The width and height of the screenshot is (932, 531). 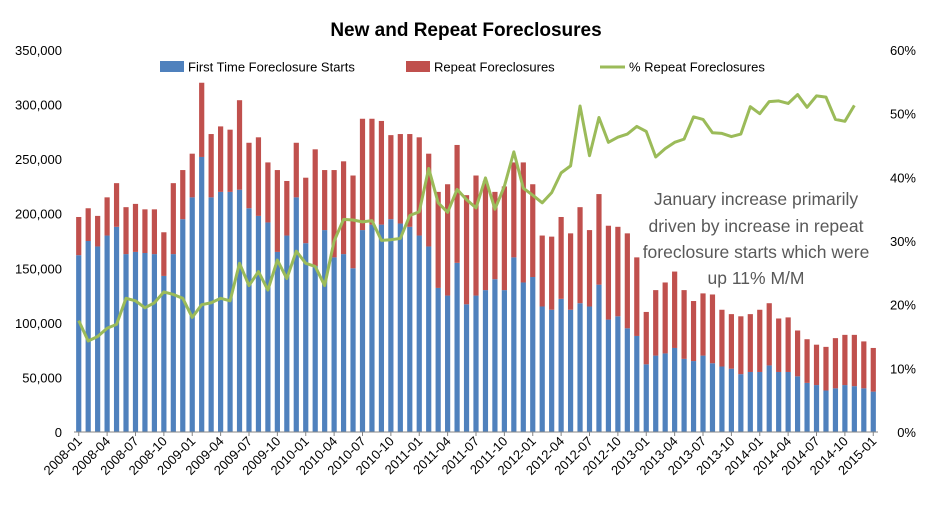 I want to click on chart-title: New and Repeat Foreclosures, so click(x=465, y=30).